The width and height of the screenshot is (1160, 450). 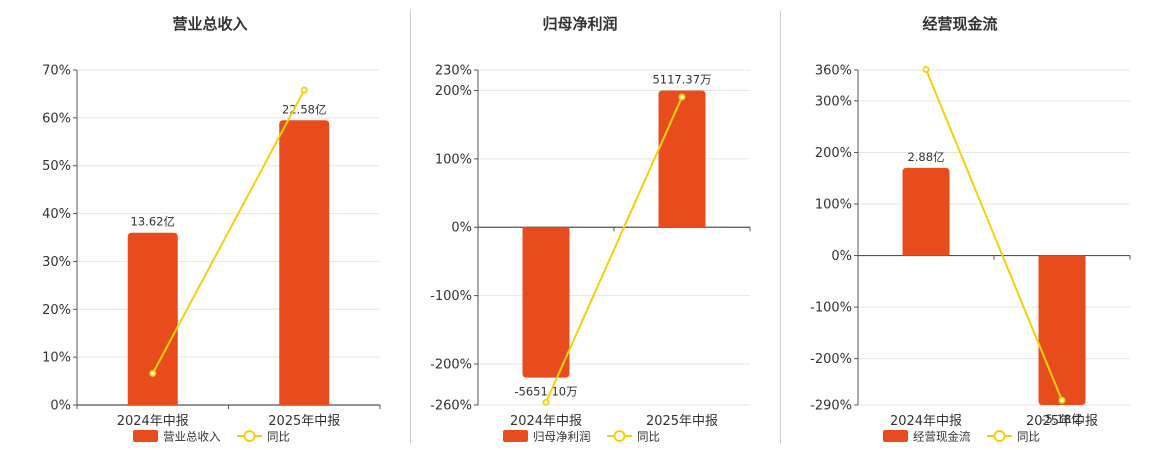 I want to click on chart-legend: 归母净利润 同比, so click(x=581, y=437).